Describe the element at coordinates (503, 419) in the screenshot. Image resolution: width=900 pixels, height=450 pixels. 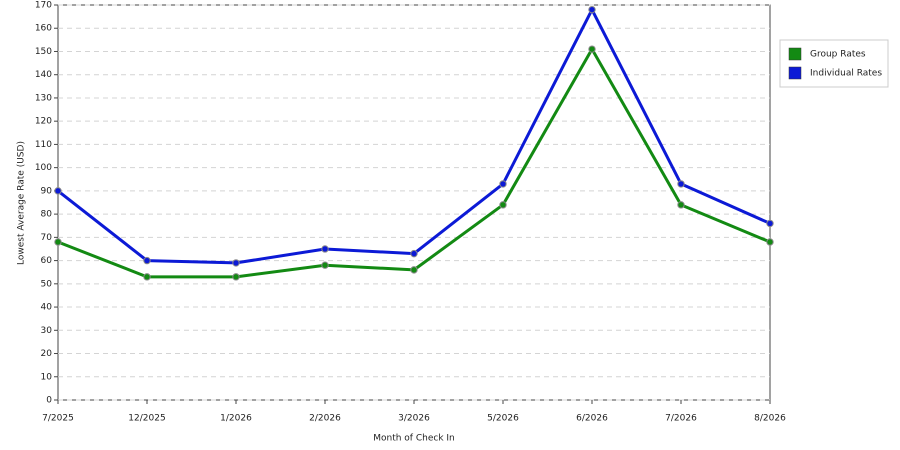
I see `x-tick-label: 5/2026` at that location.